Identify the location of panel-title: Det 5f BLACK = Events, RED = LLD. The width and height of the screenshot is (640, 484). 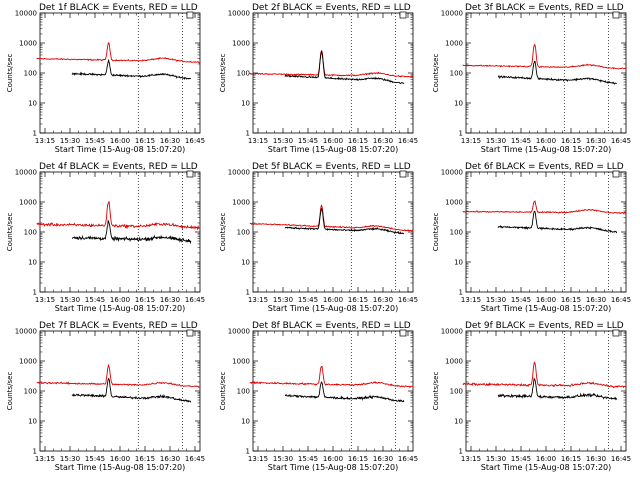
(331, 167).